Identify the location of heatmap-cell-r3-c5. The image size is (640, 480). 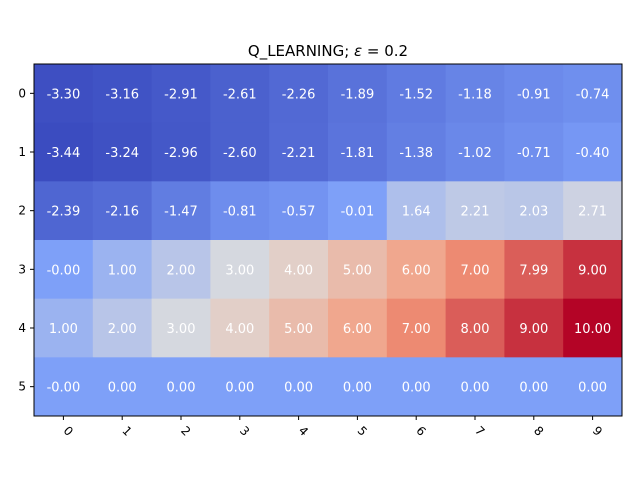
(358, 270).